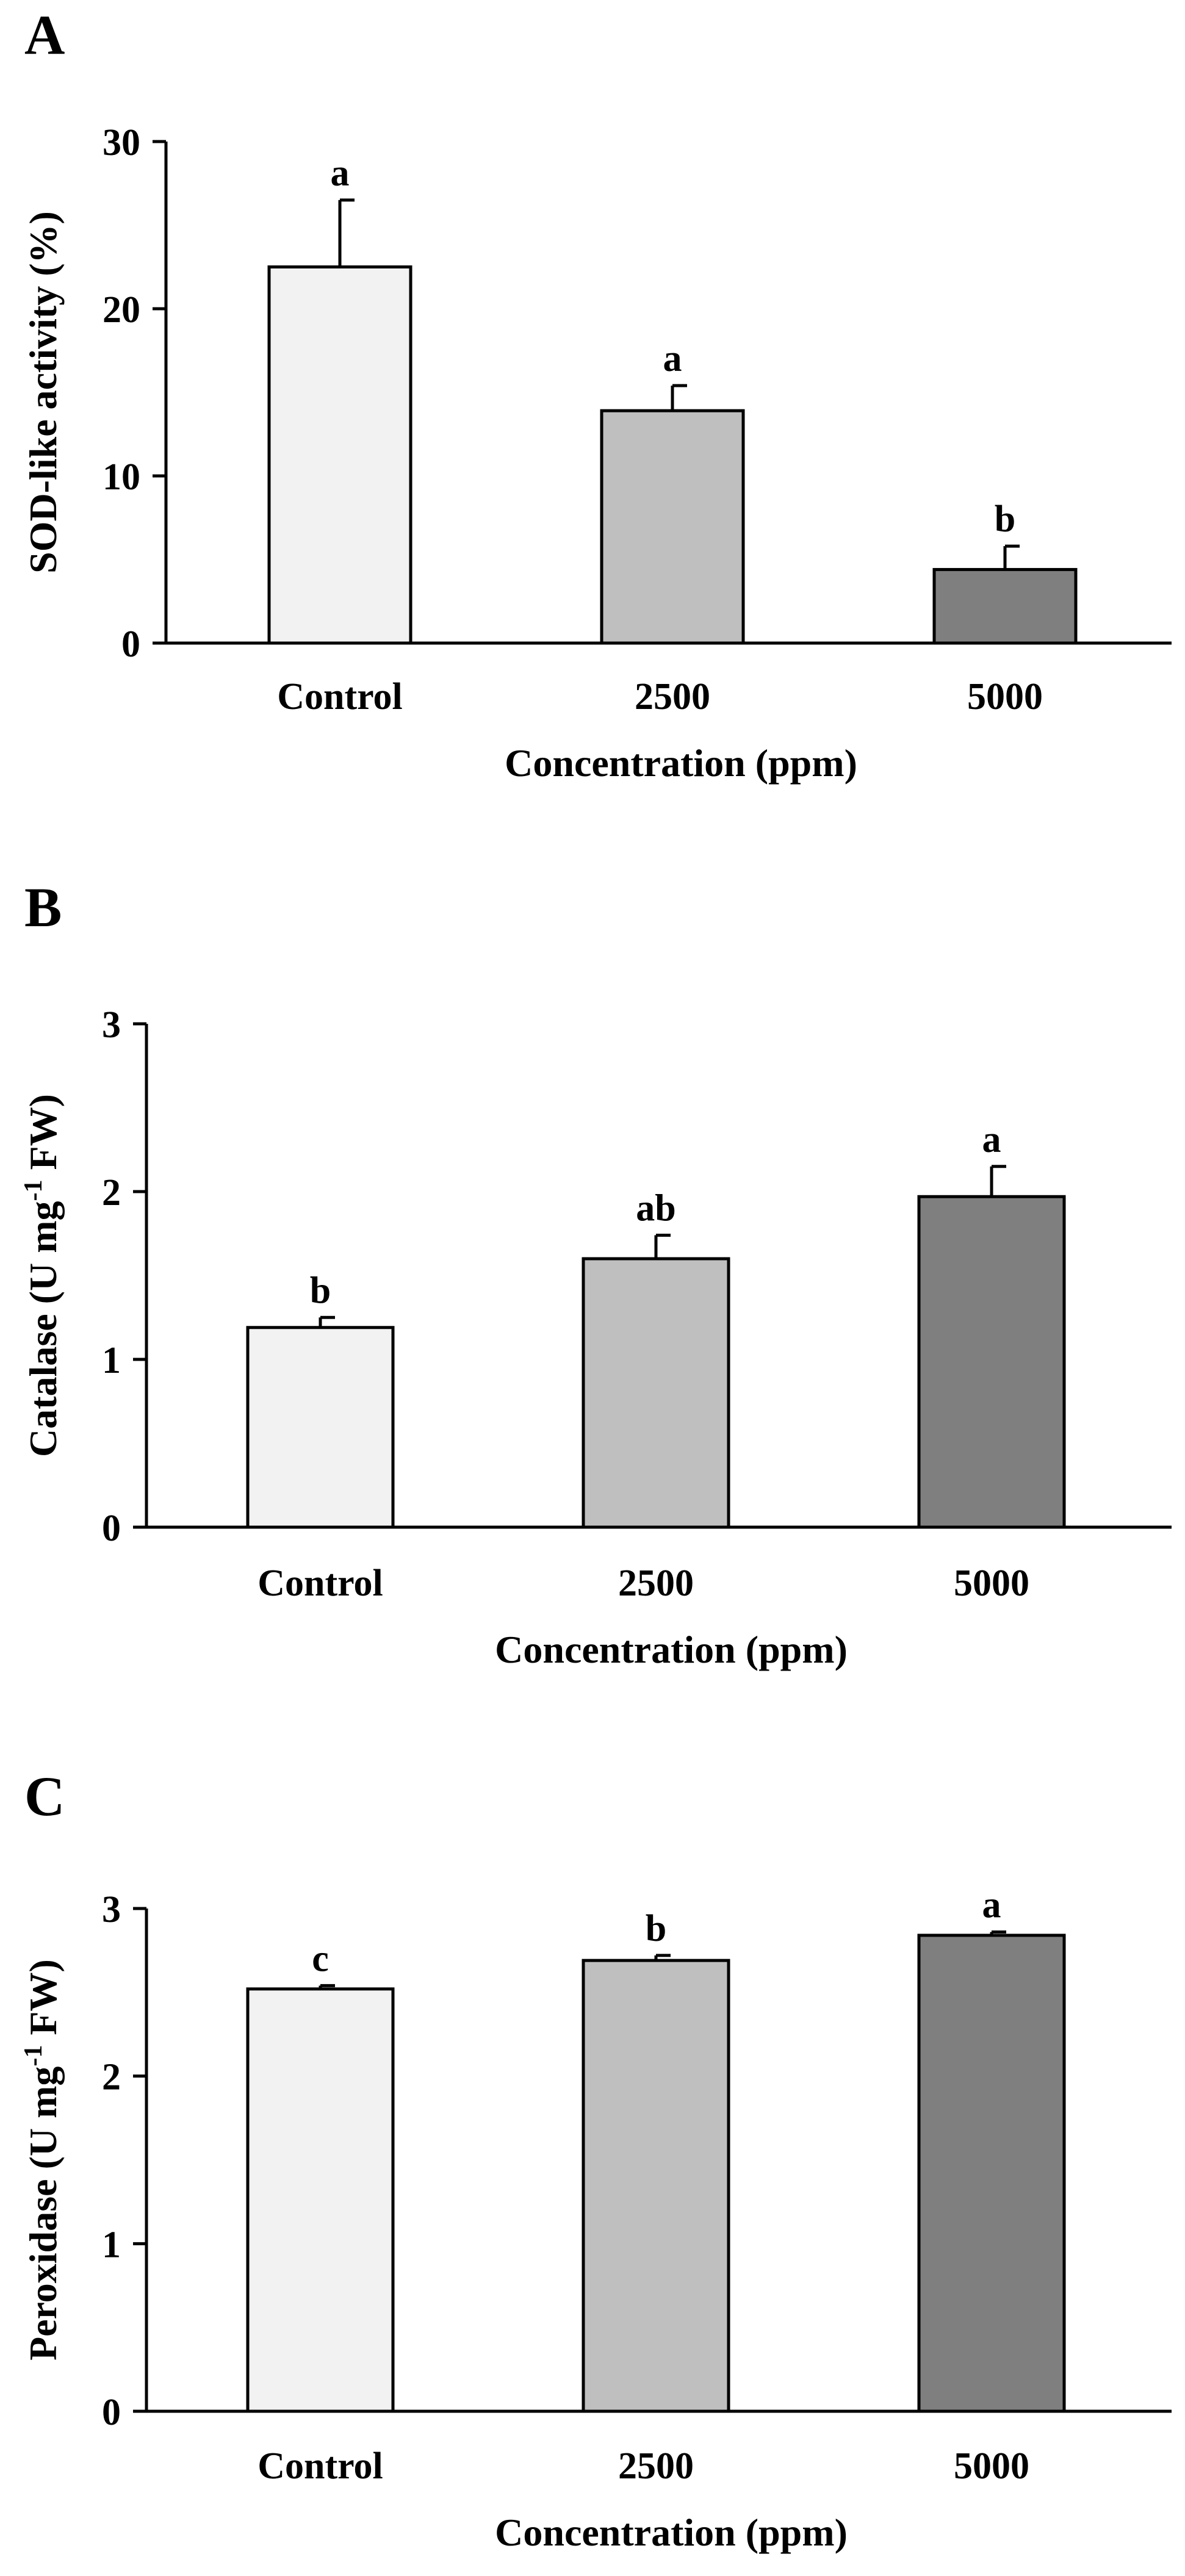 The width and height of the screenshot is (1185, 2576). Describe the element at coordinates (122, 143) in the screenshot. I see `y-tick-label: 30` at that location.